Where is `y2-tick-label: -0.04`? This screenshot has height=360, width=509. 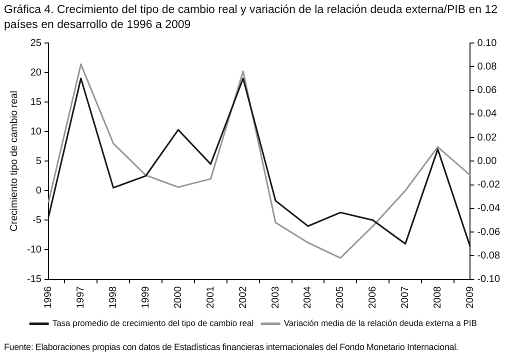
y2-tick-label: -0.04 is located at coordinates (488, 208).